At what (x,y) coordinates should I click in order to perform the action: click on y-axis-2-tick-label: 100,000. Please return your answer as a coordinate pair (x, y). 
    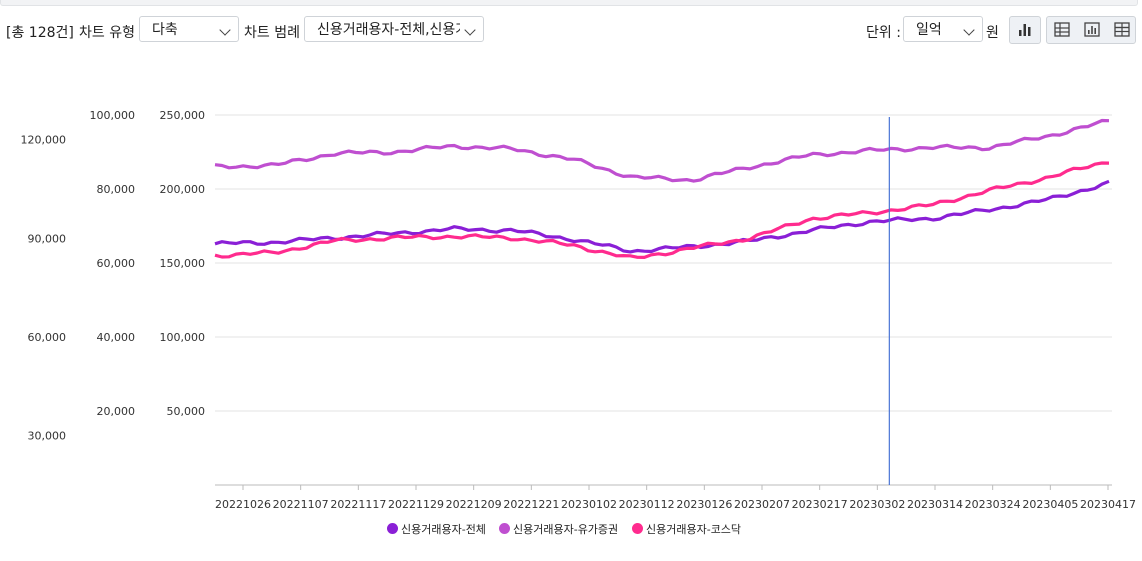
    Looking at the image, I should click on (113, 115).